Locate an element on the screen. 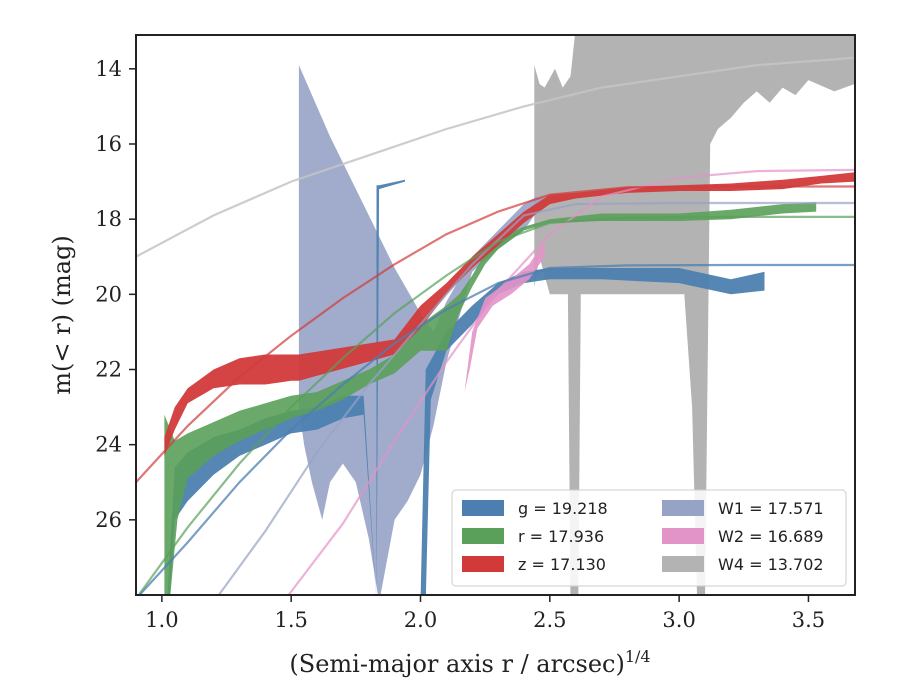  x-axis-label-superscript: 1/4 is located at coordinates (638, 656).